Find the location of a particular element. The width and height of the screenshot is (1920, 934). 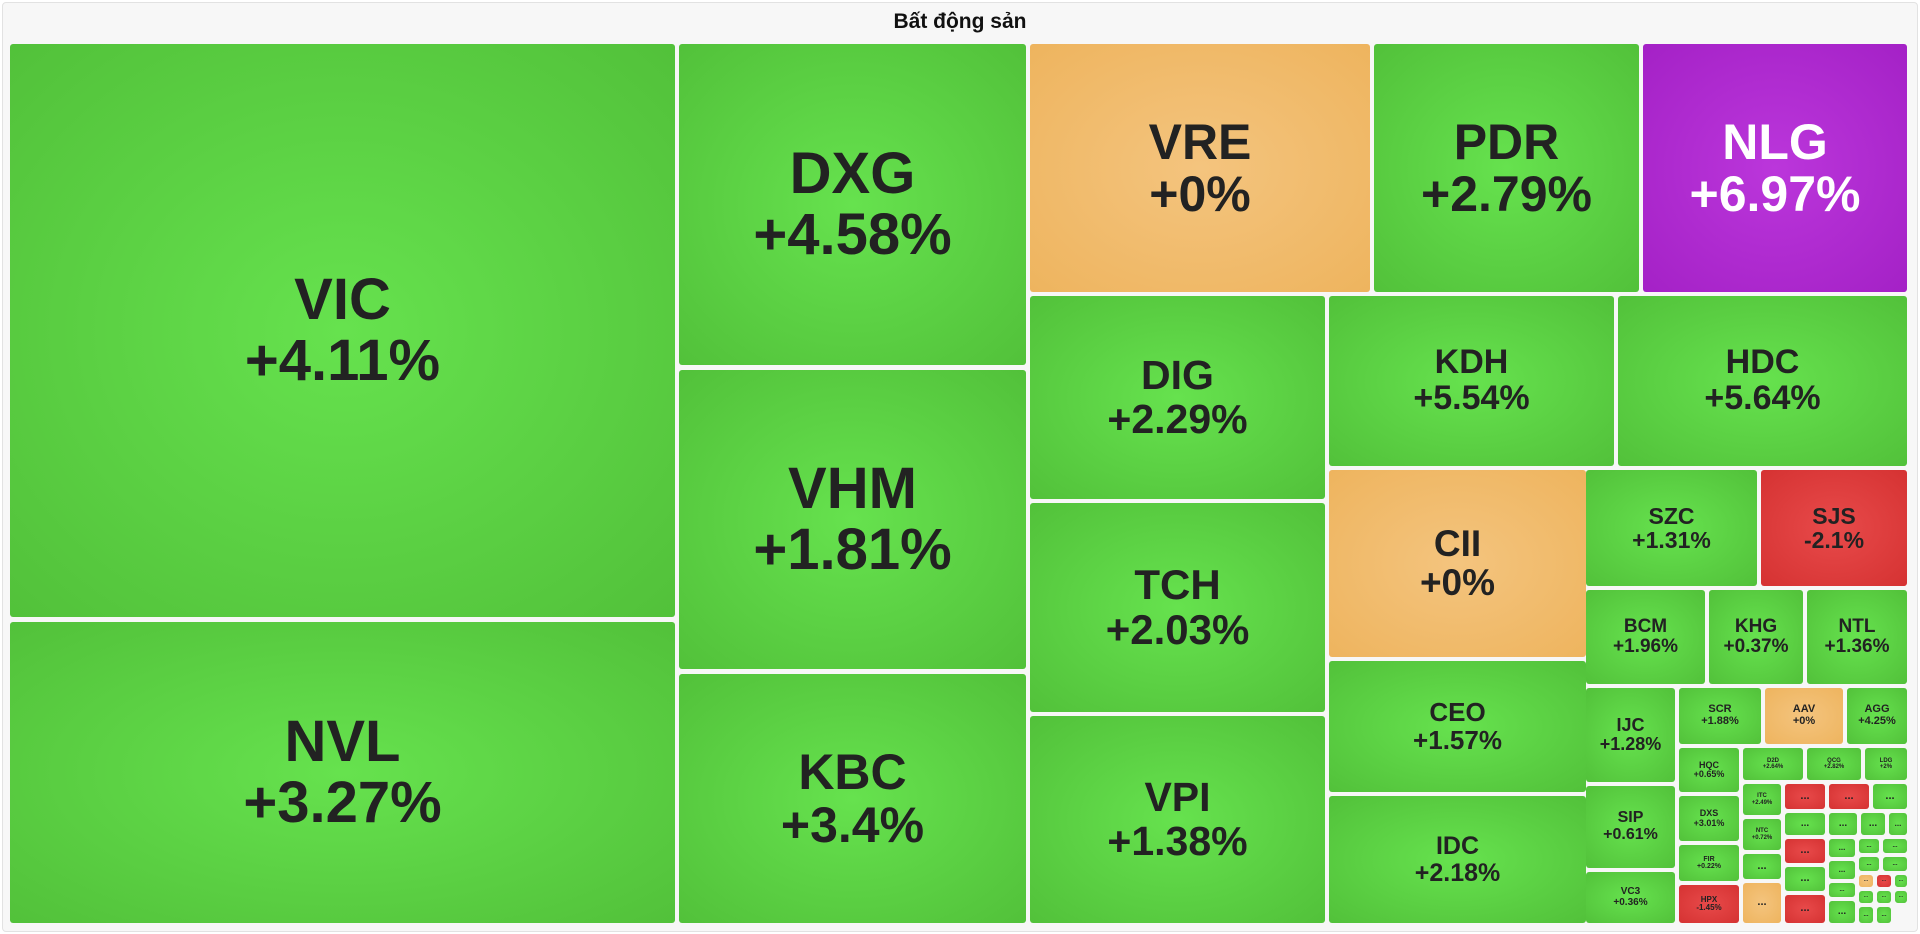

tile-aav: AAV +0% is located at coordinates (1804, 716).